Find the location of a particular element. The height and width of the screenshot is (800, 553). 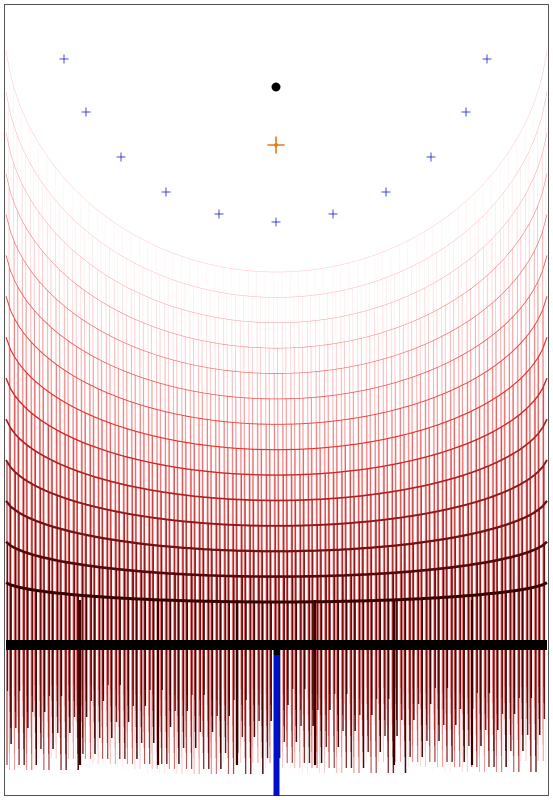

dot-marker is located at coordinates (276, 87).